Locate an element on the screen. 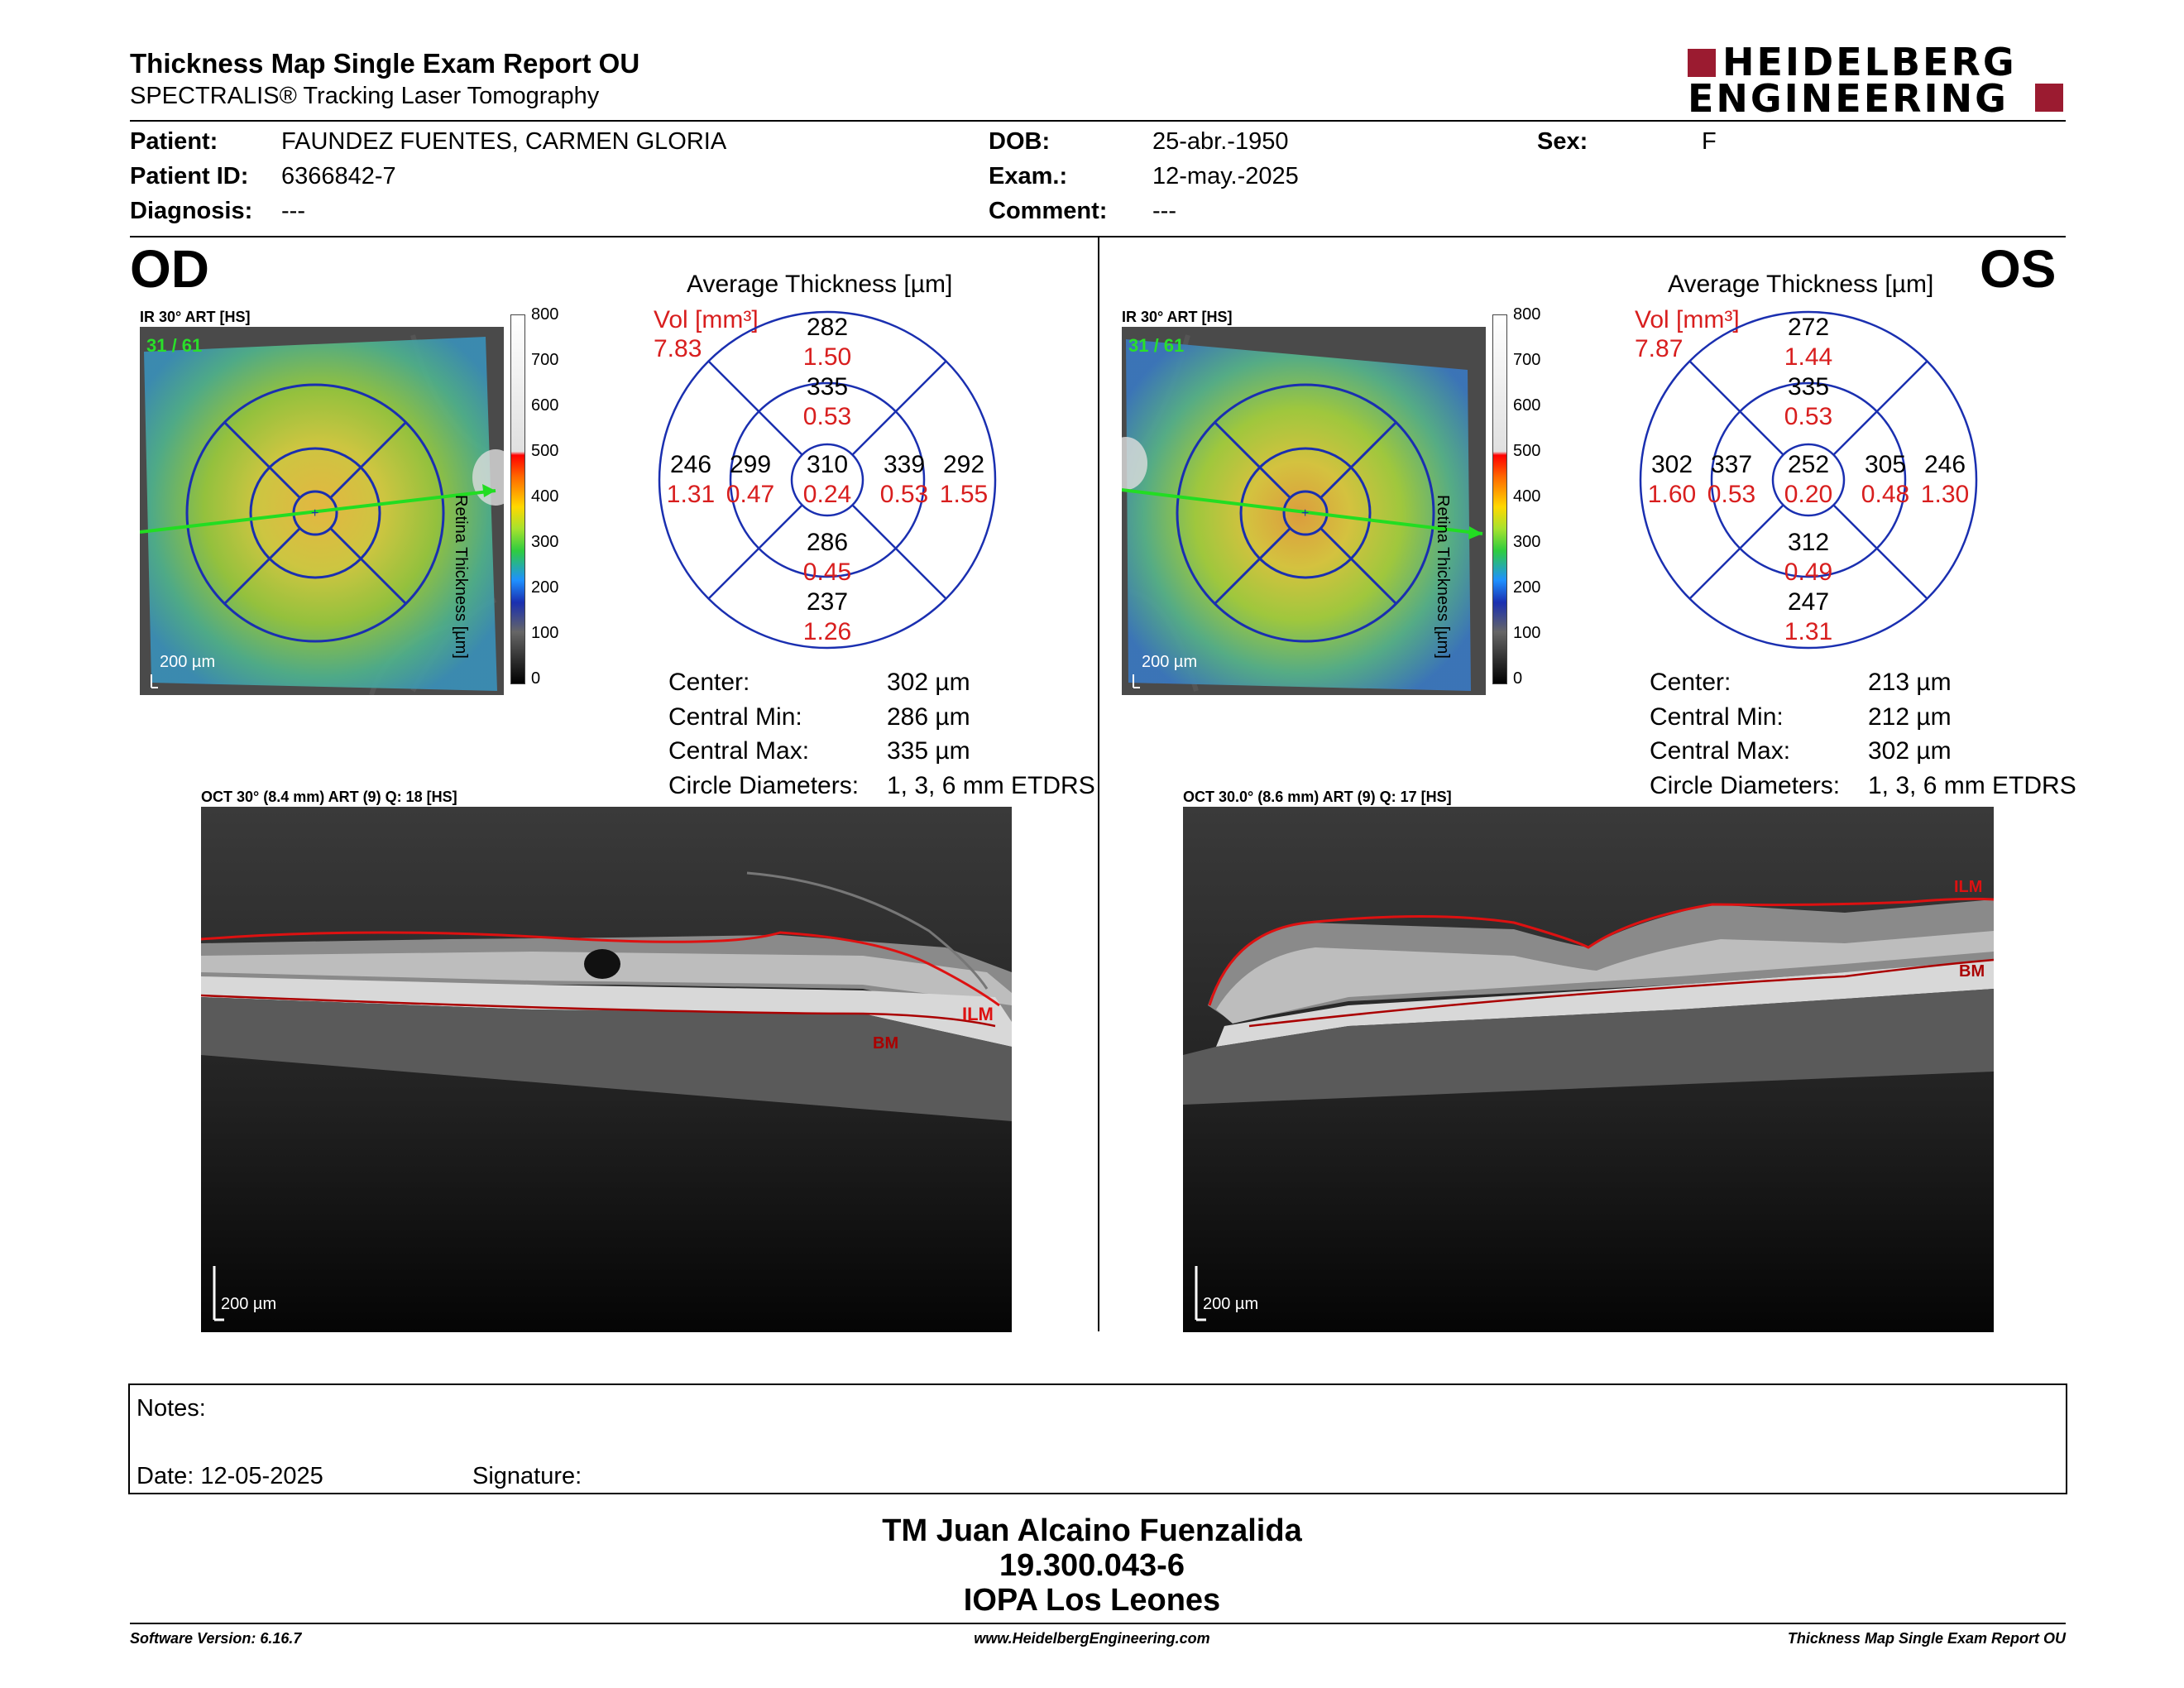 This screenshot has width=2184, height=1688. os-outer-superior: 272 1.44 is located at coordinates (1808, 342).